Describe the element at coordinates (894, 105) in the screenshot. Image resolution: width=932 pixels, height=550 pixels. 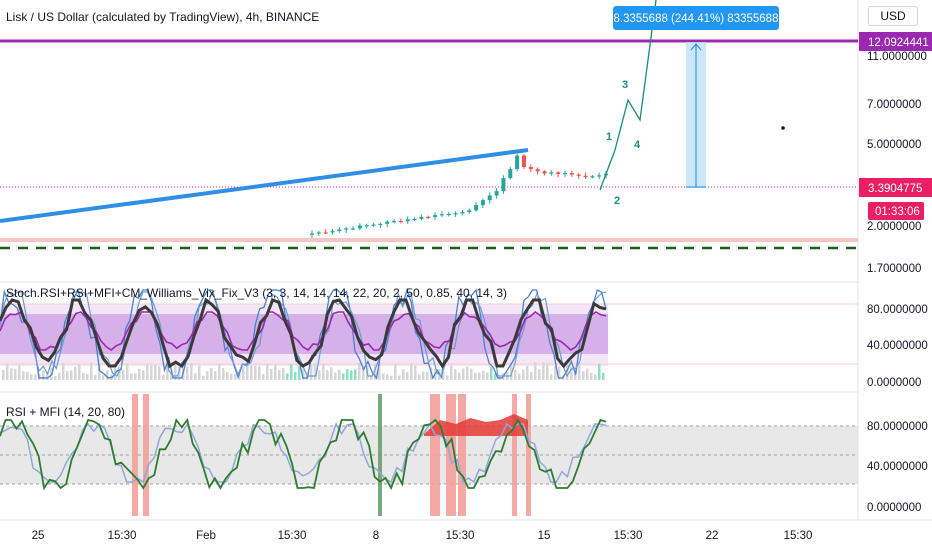
I see `price-tick: 7.0000000` at that location.